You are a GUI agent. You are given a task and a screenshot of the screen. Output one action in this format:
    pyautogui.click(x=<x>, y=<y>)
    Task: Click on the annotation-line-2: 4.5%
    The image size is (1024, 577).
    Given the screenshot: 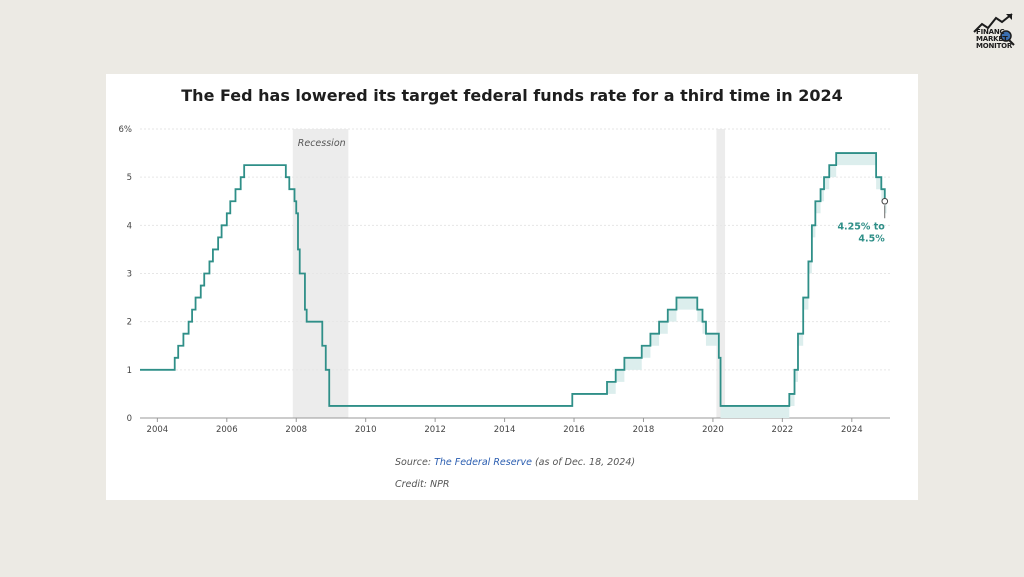 What is the action you would take?
    pyautogui.click(x=871, y=238)
    